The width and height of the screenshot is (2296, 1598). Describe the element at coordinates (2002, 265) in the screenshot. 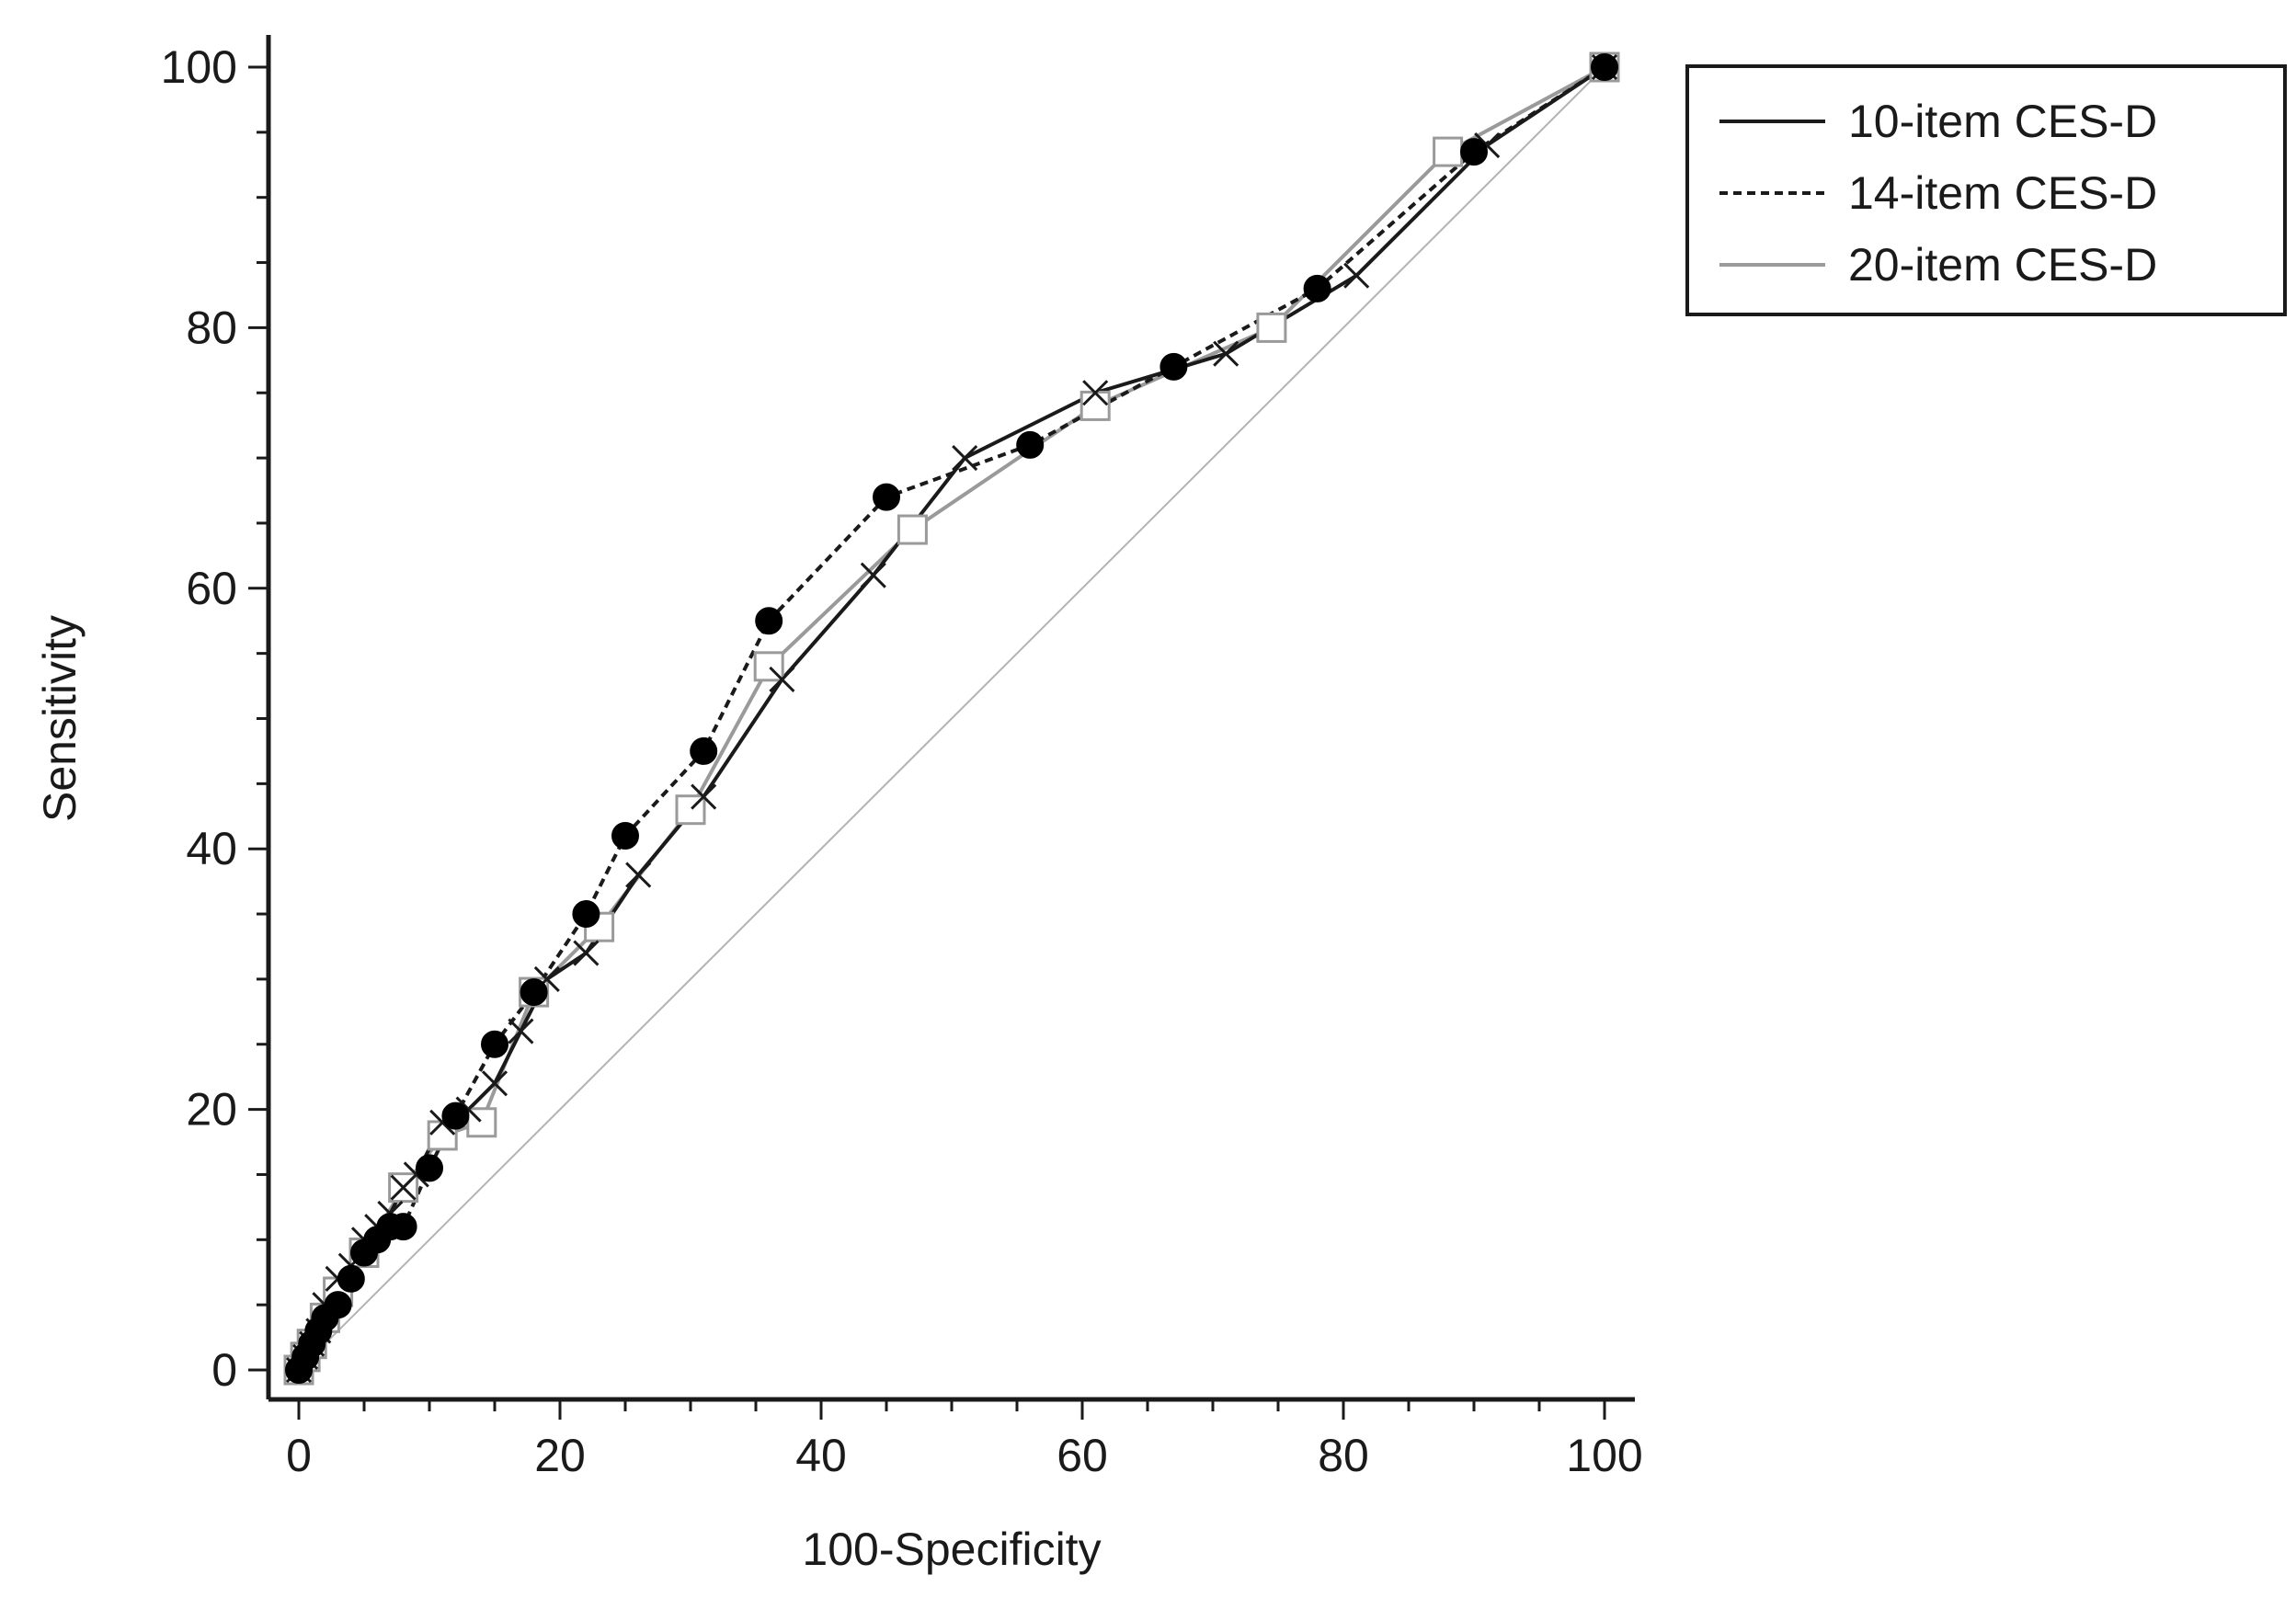

I see `legend-label: 20-item CES-D` at that location.